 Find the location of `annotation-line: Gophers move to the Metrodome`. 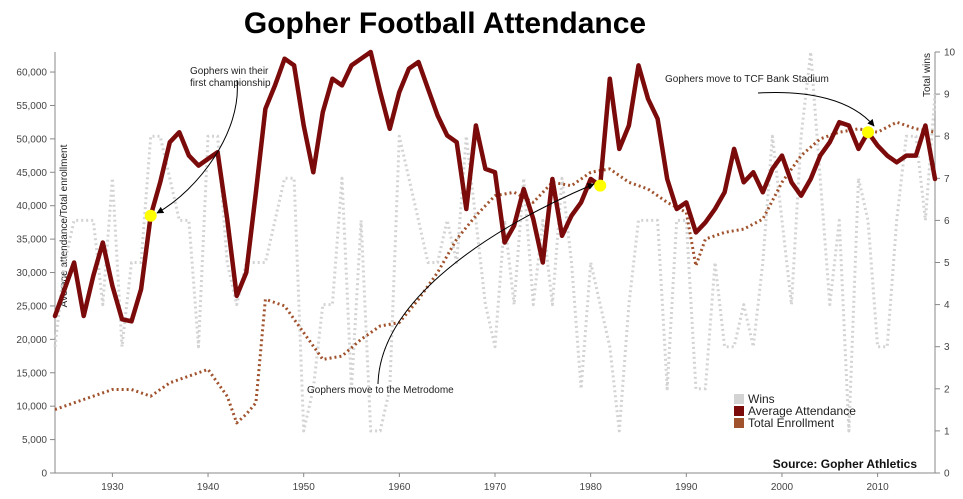

annotation-line: Gophers move to the Metrodome is located at coordinates (380, 390).